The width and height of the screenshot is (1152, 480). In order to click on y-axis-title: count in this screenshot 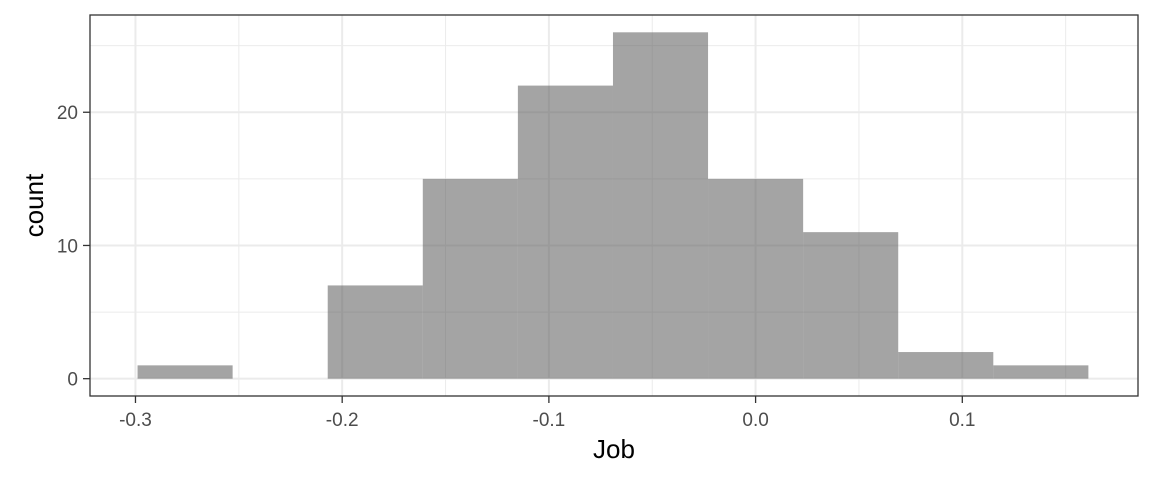, I will do `click(34, 205)`.